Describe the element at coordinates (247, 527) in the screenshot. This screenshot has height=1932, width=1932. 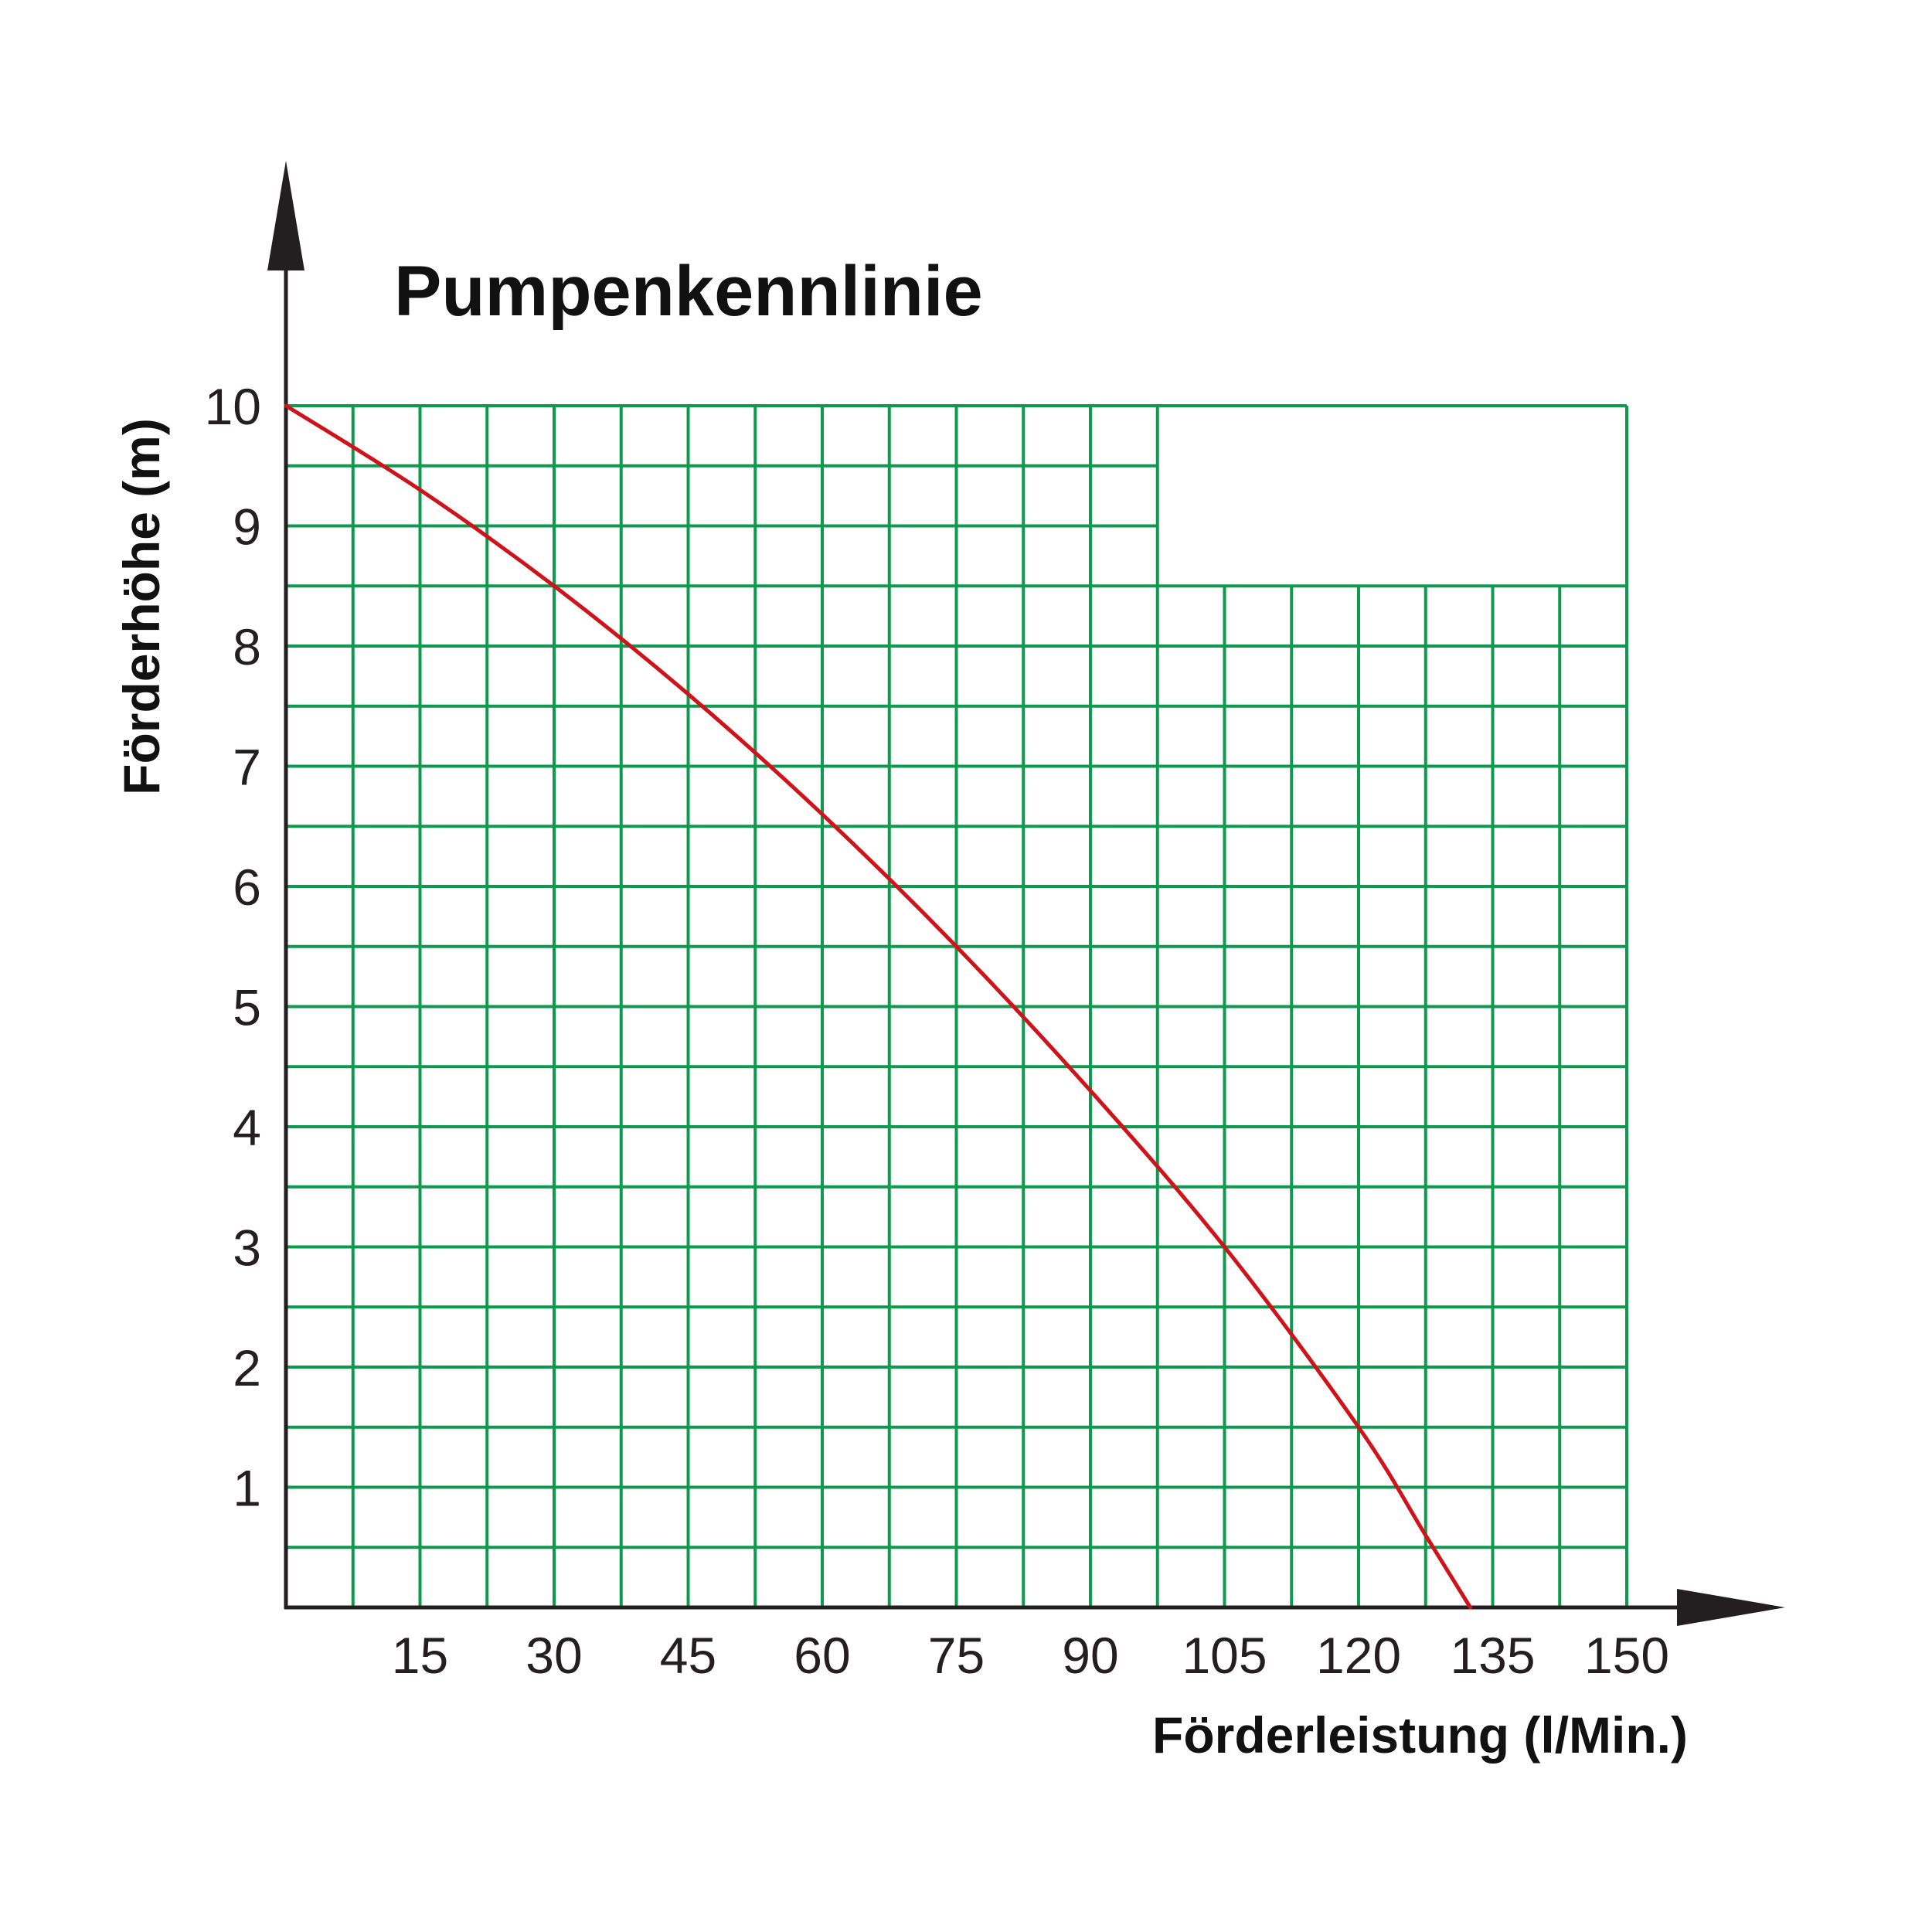
I see `y-tick-label: 9` at that location.